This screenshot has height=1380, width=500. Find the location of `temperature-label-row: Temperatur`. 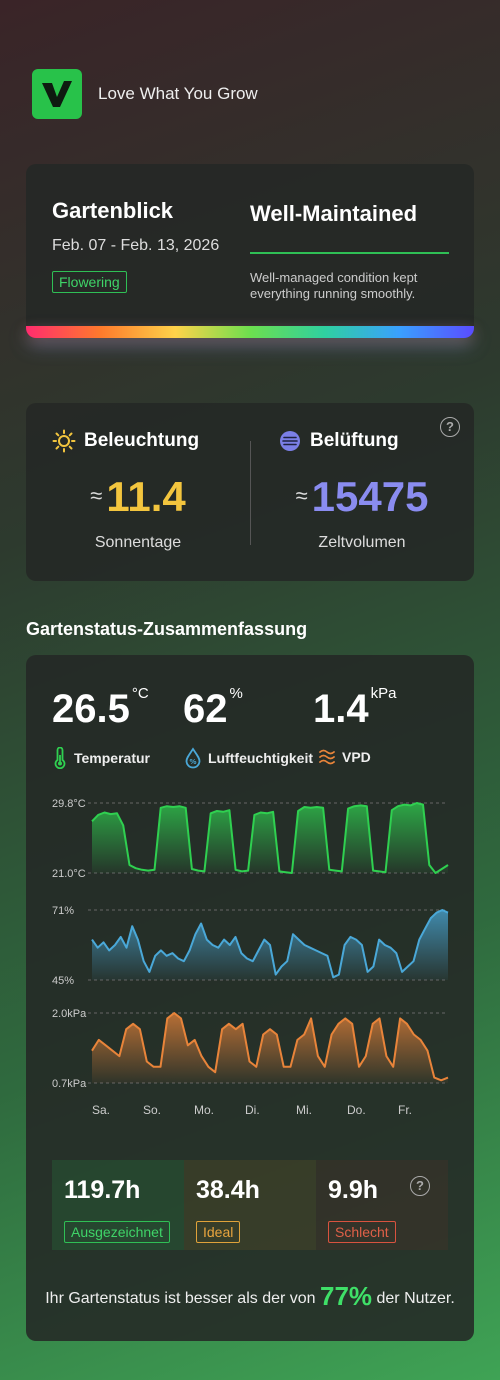

temperature-label-row: Temperatur is located at coordinates (101, 758).